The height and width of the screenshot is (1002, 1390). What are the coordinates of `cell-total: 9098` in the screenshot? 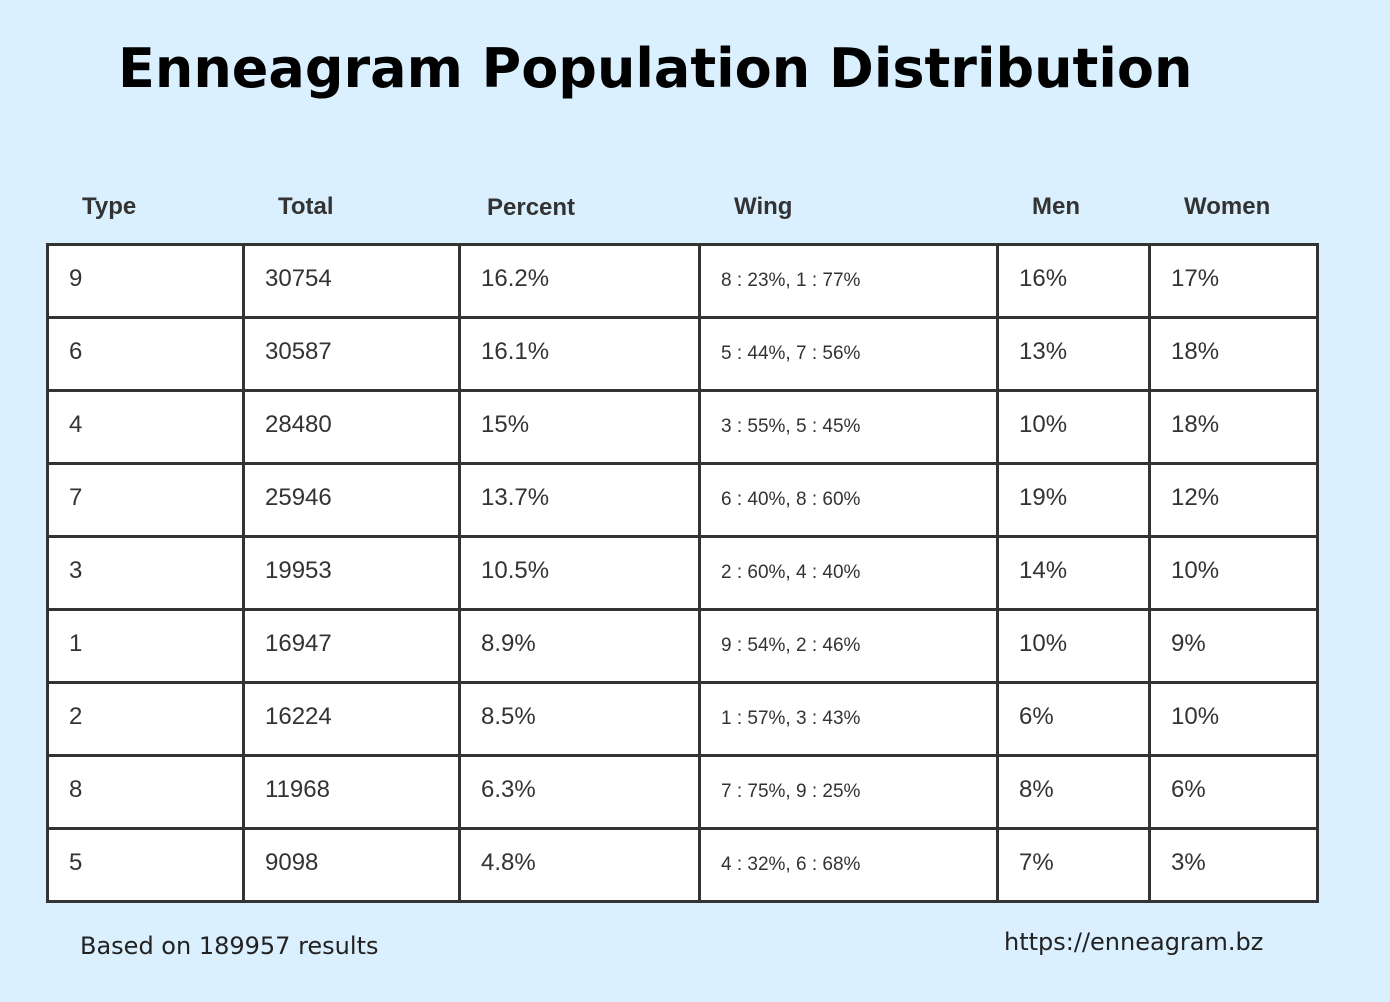 It's located at (351, 865).